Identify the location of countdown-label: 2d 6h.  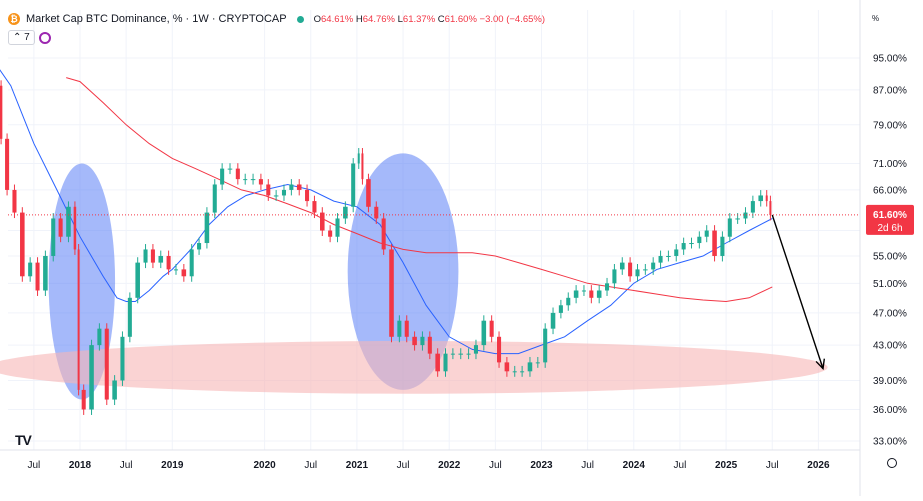
(889, 228).